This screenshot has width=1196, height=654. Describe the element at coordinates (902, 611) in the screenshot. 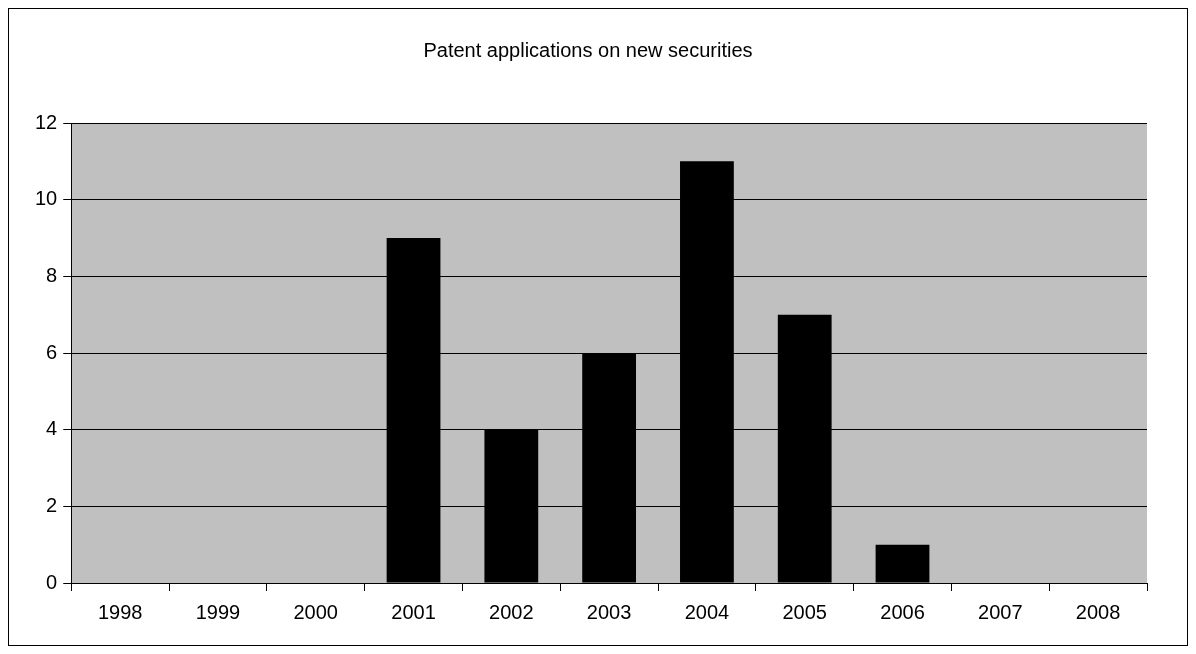

I see `x-tick-label: 2006` at that location.